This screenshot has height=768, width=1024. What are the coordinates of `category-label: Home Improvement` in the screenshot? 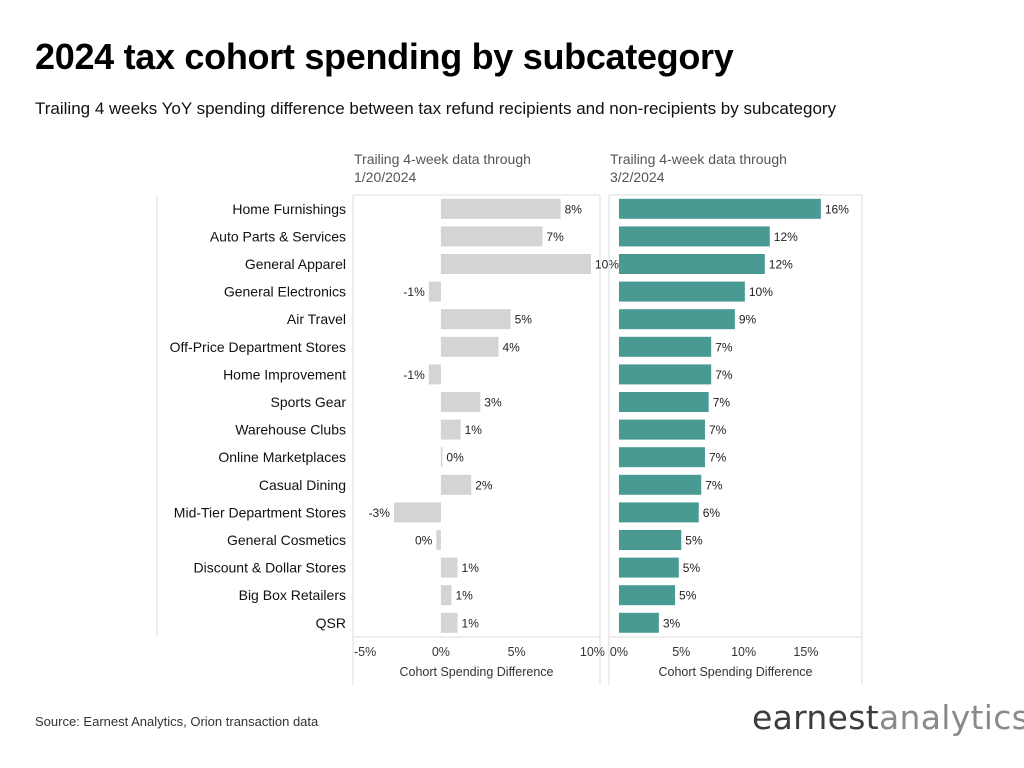 It's located at (284, 374).